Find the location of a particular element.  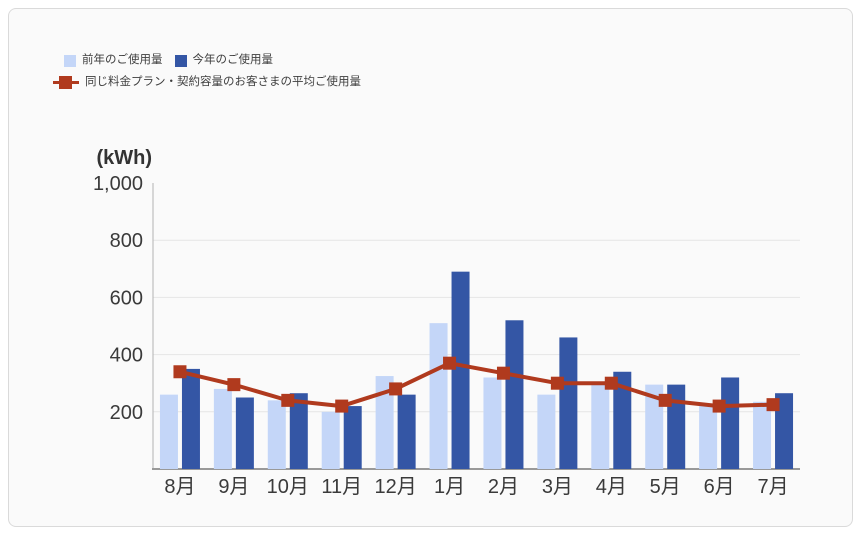

legend-row-line: 同じ料金プラン・契約容量のお客さまの平均ご使用量 is located at coordinates (207, 82).